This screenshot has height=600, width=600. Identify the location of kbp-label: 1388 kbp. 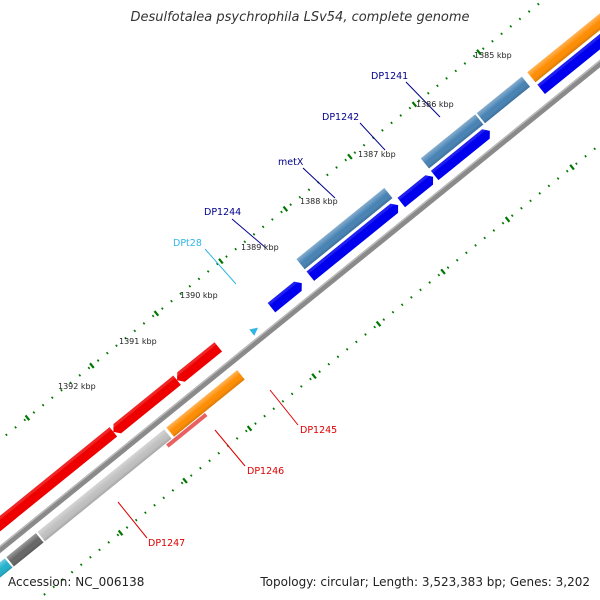
(319, 201).